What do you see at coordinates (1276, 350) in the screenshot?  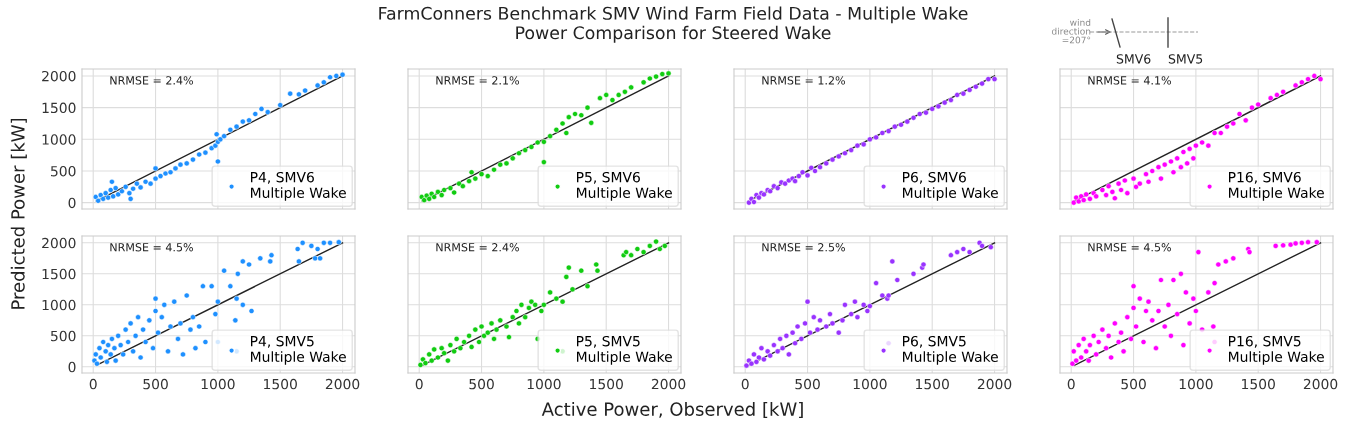 I see `legend-label: P16, SMV5 Multiple Wake` at bounding box center [1276, 350].